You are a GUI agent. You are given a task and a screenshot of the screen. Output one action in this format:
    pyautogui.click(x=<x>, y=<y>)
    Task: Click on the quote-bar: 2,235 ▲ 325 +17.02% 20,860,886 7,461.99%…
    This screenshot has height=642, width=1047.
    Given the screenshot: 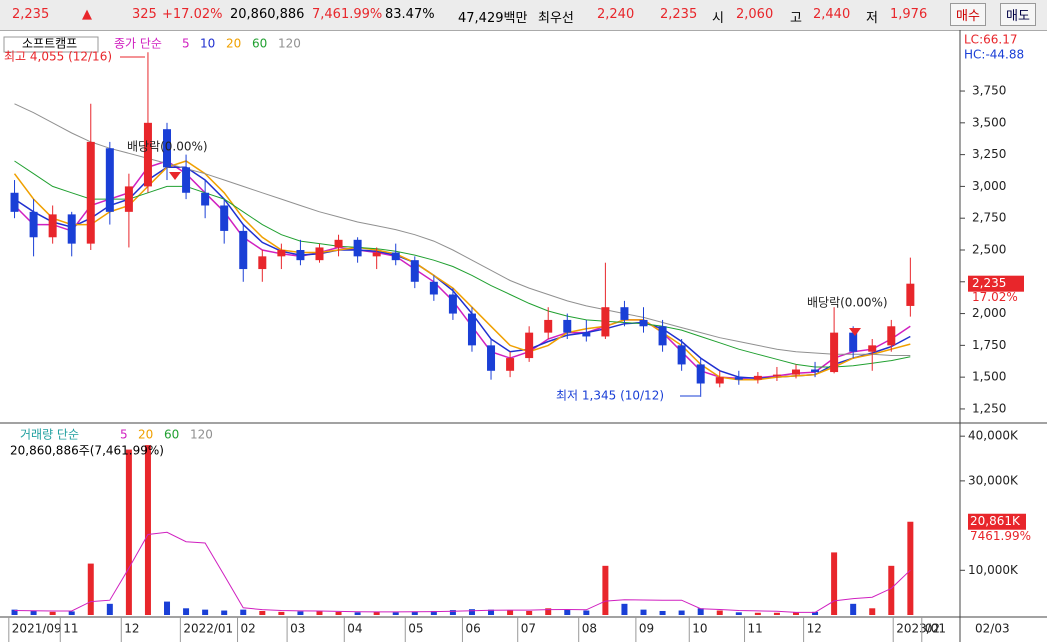 What is the action you would take?
    pyautogui.click(x=523, y=15)
    